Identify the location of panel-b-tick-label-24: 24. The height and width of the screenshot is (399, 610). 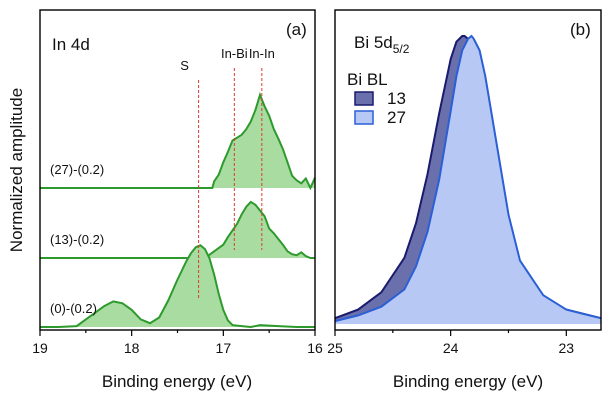
(451, 348).